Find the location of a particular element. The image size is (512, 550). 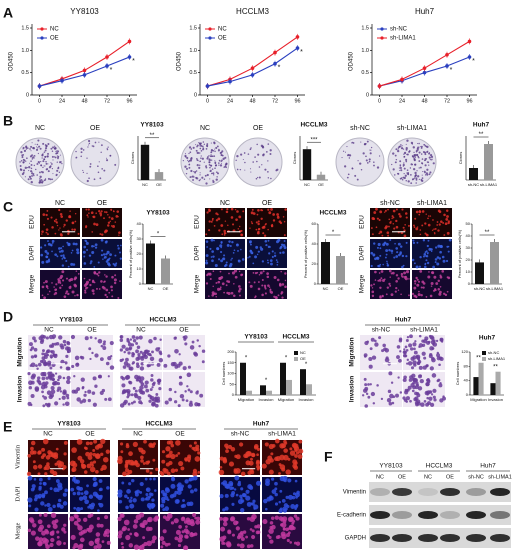

column-label: sh-LIMA1 is located at coordinates (424, 330).